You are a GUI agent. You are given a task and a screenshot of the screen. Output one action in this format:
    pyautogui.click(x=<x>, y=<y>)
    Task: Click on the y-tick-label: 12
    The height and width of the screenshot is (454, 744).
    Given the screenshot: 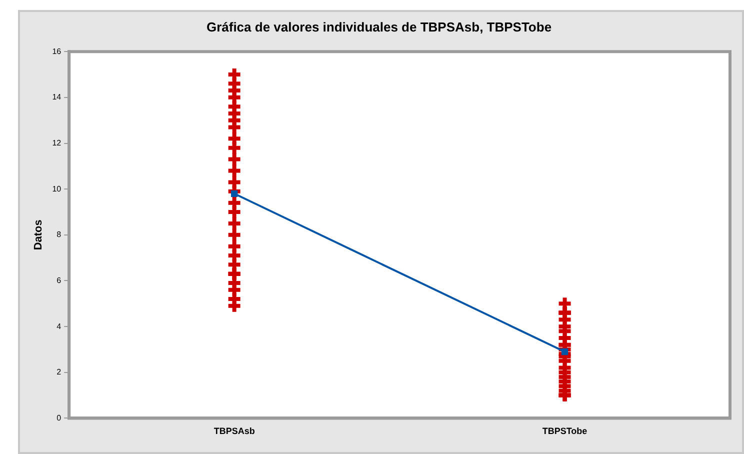 What is the action you would take?
    pyautogui.click(x=57, y=143)
    